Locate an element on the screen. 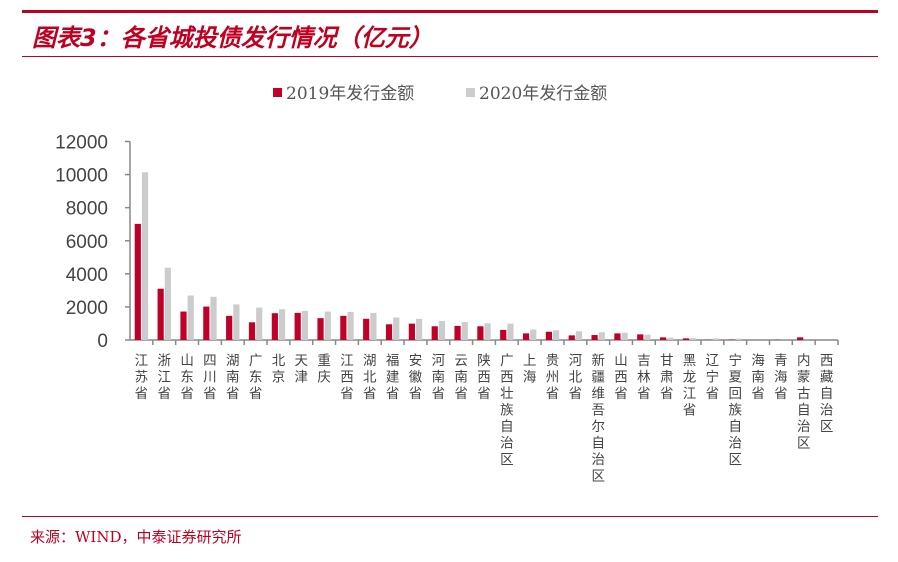  x-tick-label: 辽宁省 is located at coordinates (713, 377).